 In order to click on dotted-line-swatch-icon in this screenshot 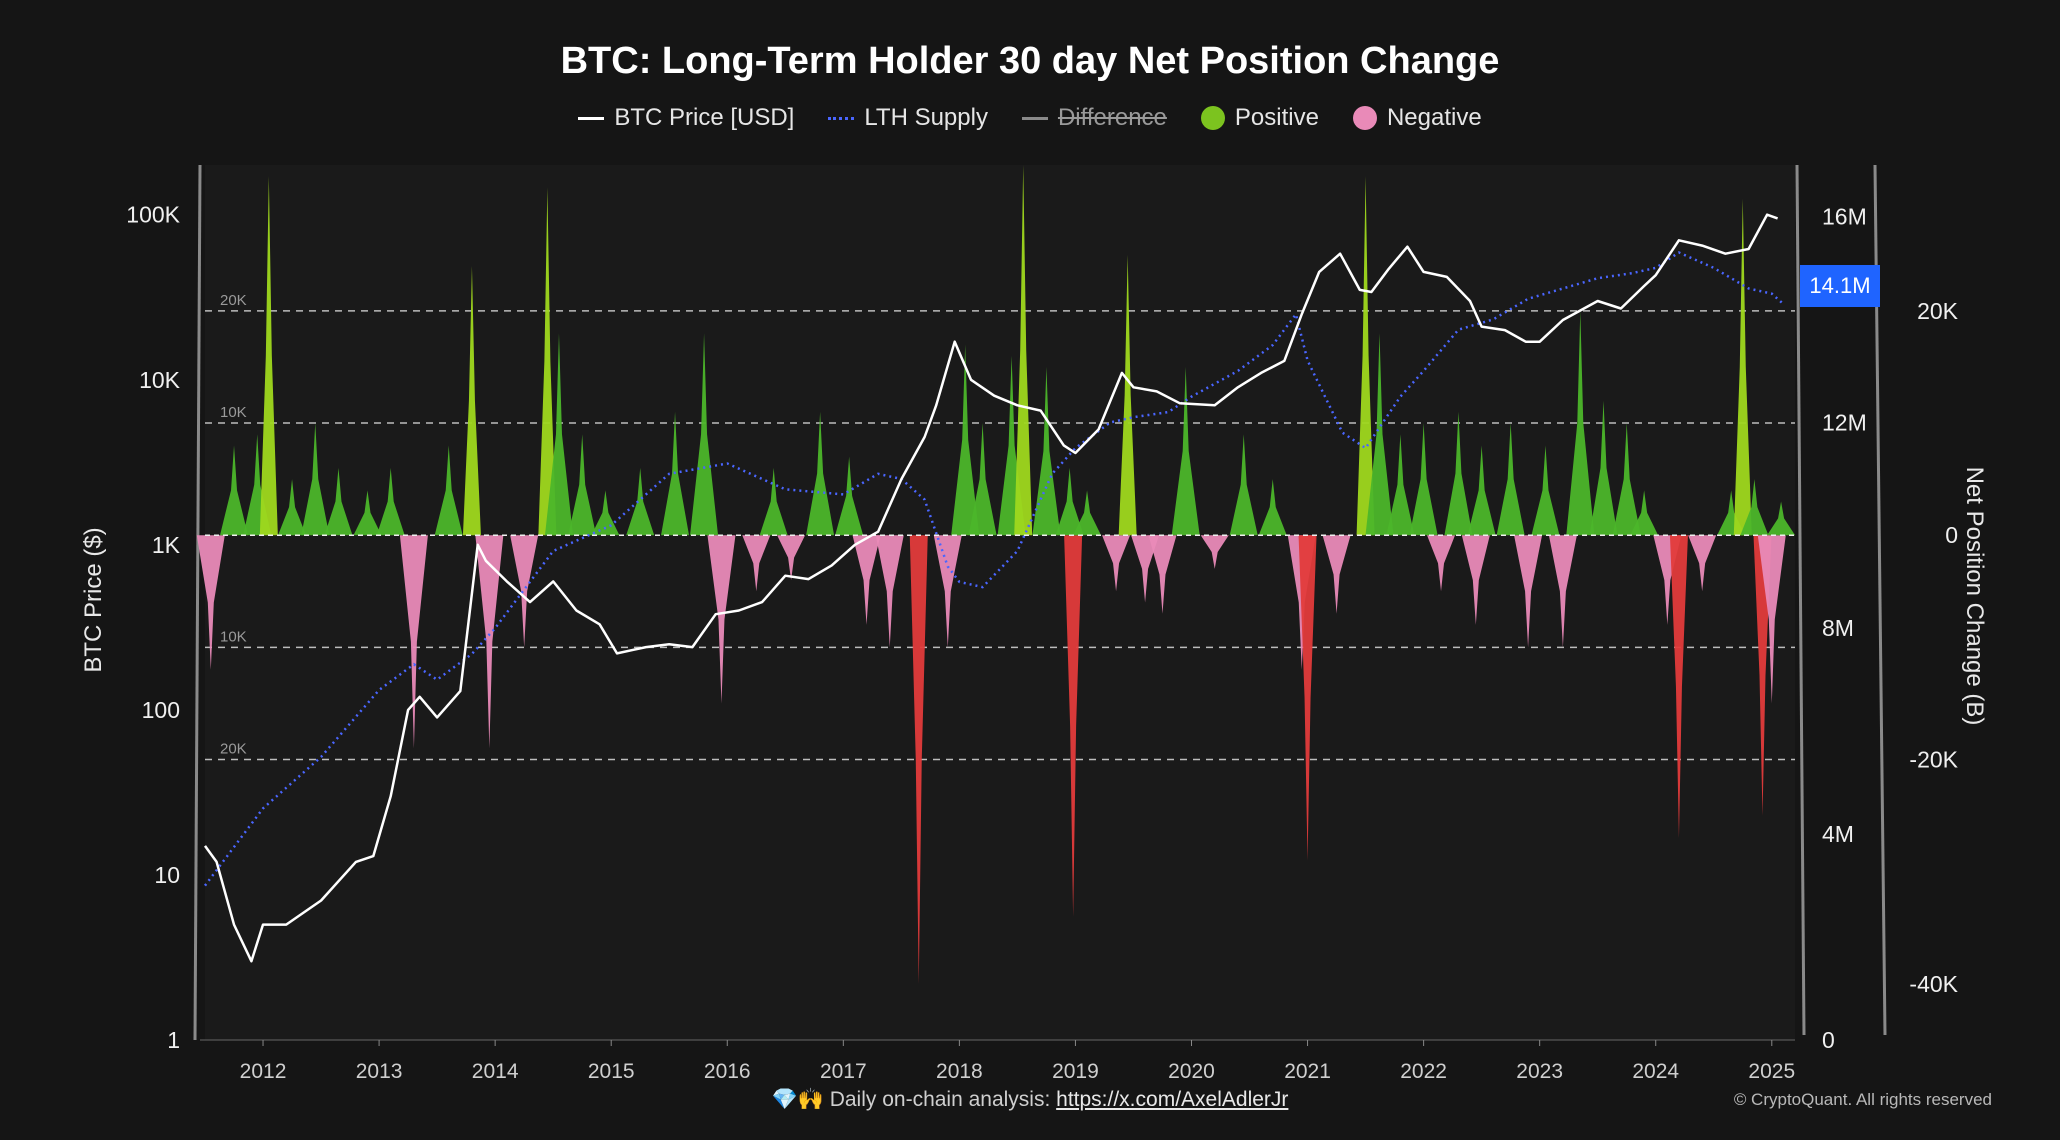, I will do `click(841, 118)`.